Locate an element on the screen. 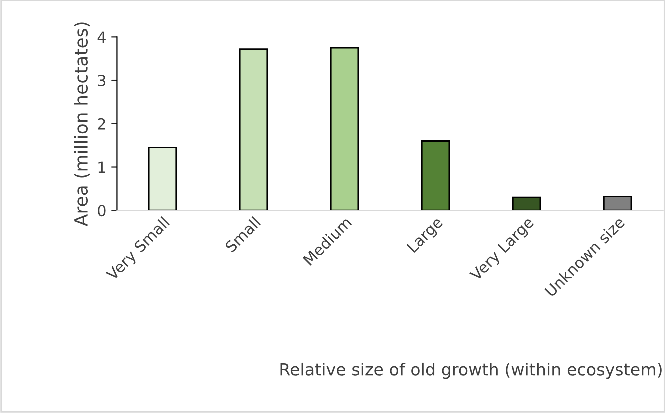  x-axis-title: Relative size of old growth (within ecosystem) is located at coordinates (471, 371).